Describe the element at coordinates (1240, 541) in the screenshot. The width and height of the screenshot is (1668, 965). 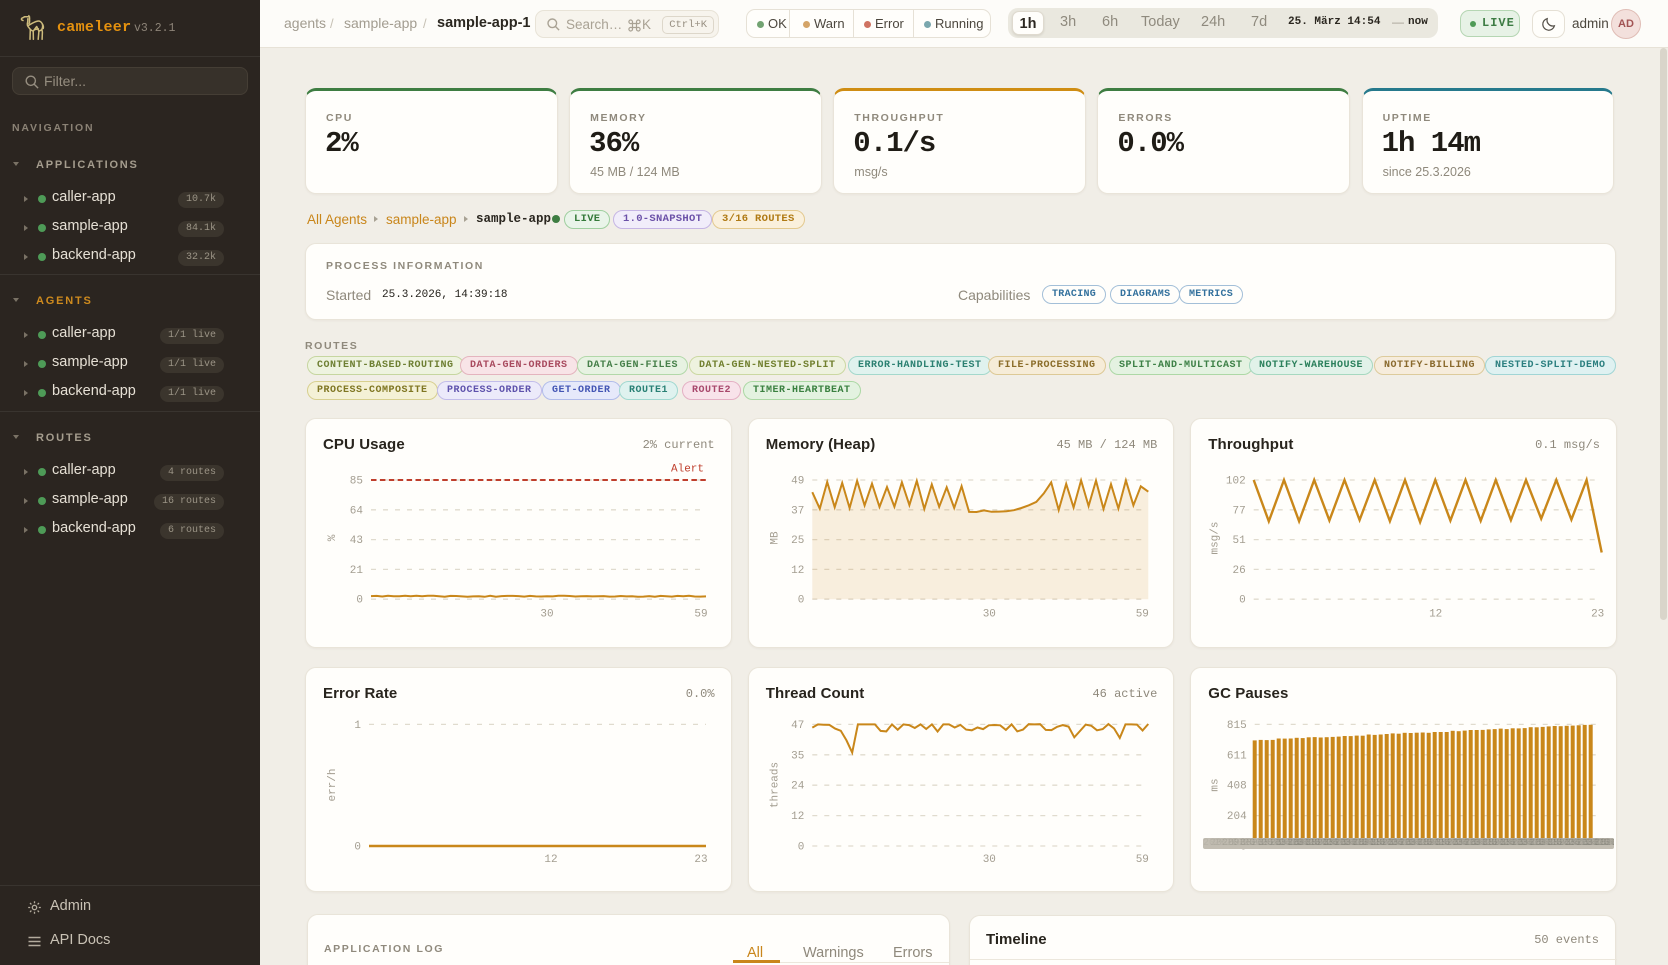
I see `svg-text: 51` at that location.